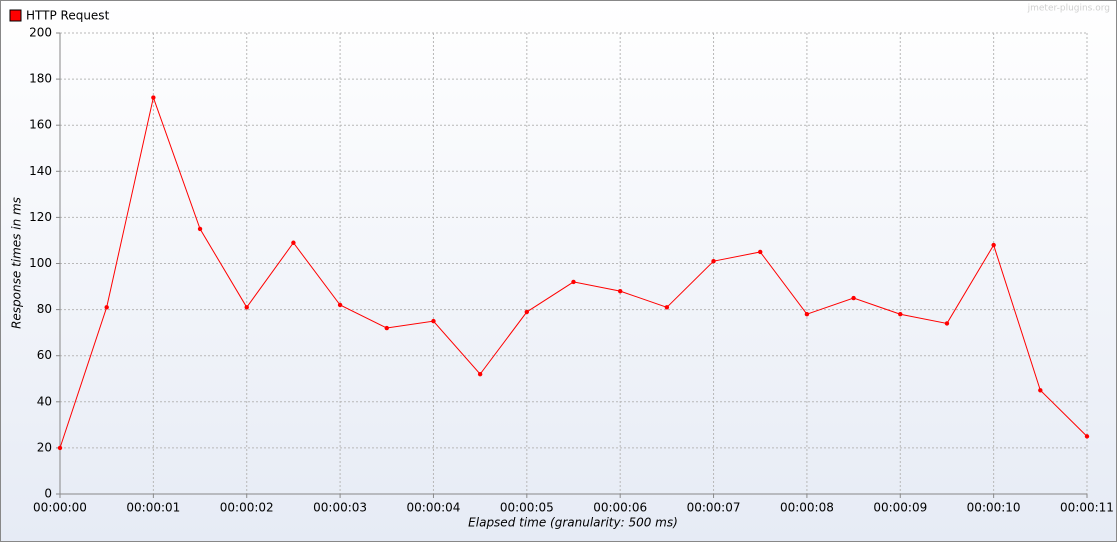 This screenshot has height=542, width=1117. Describe the element at coordinates (340, 508) in the screenshot. I see `x-tick-label: 00:00:03` at that location.